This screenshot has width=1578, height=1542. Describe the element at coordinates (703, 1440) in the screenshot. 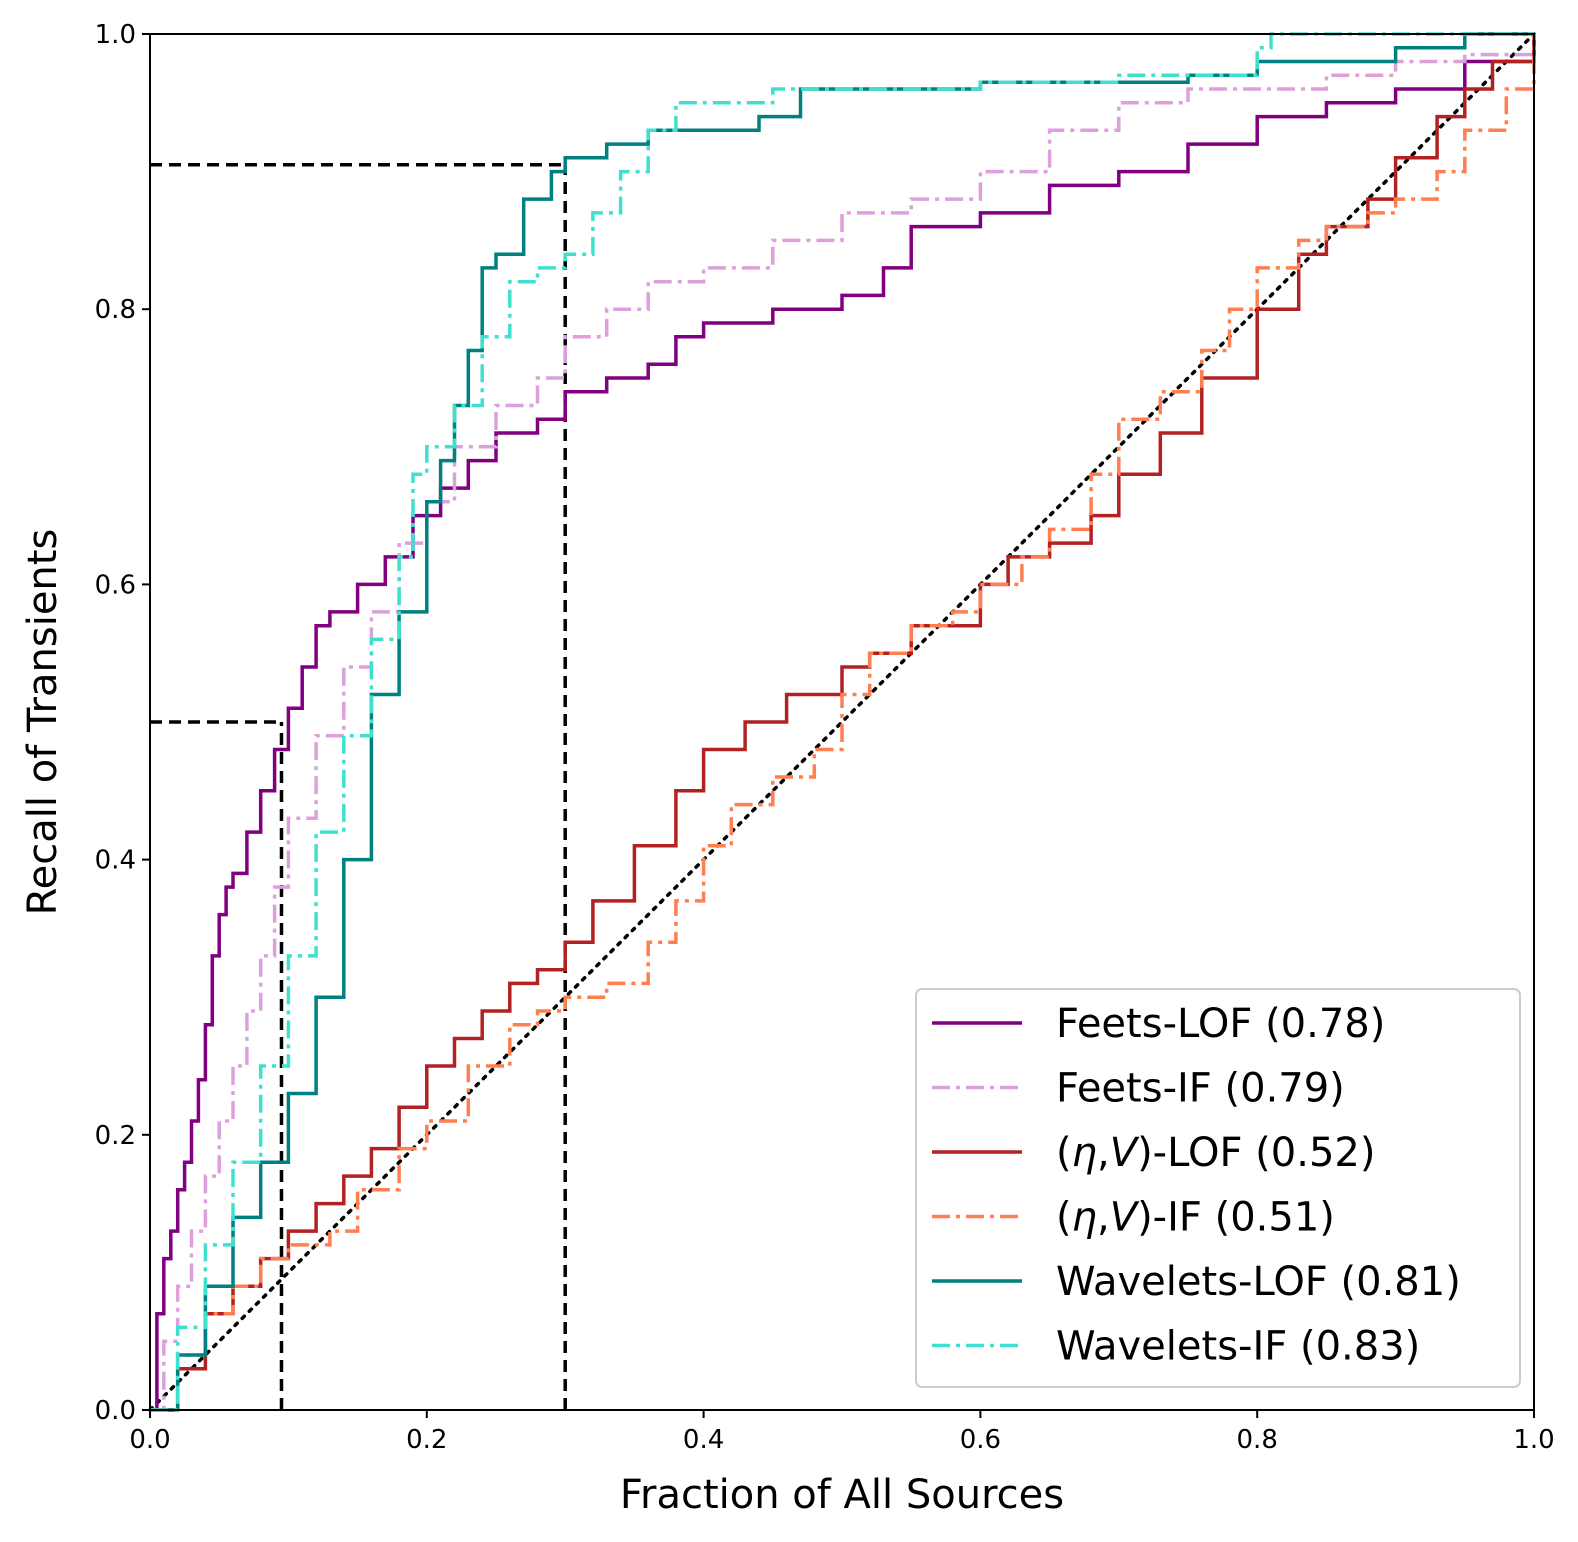

I see `x-tick-label: 0.4` at that location.